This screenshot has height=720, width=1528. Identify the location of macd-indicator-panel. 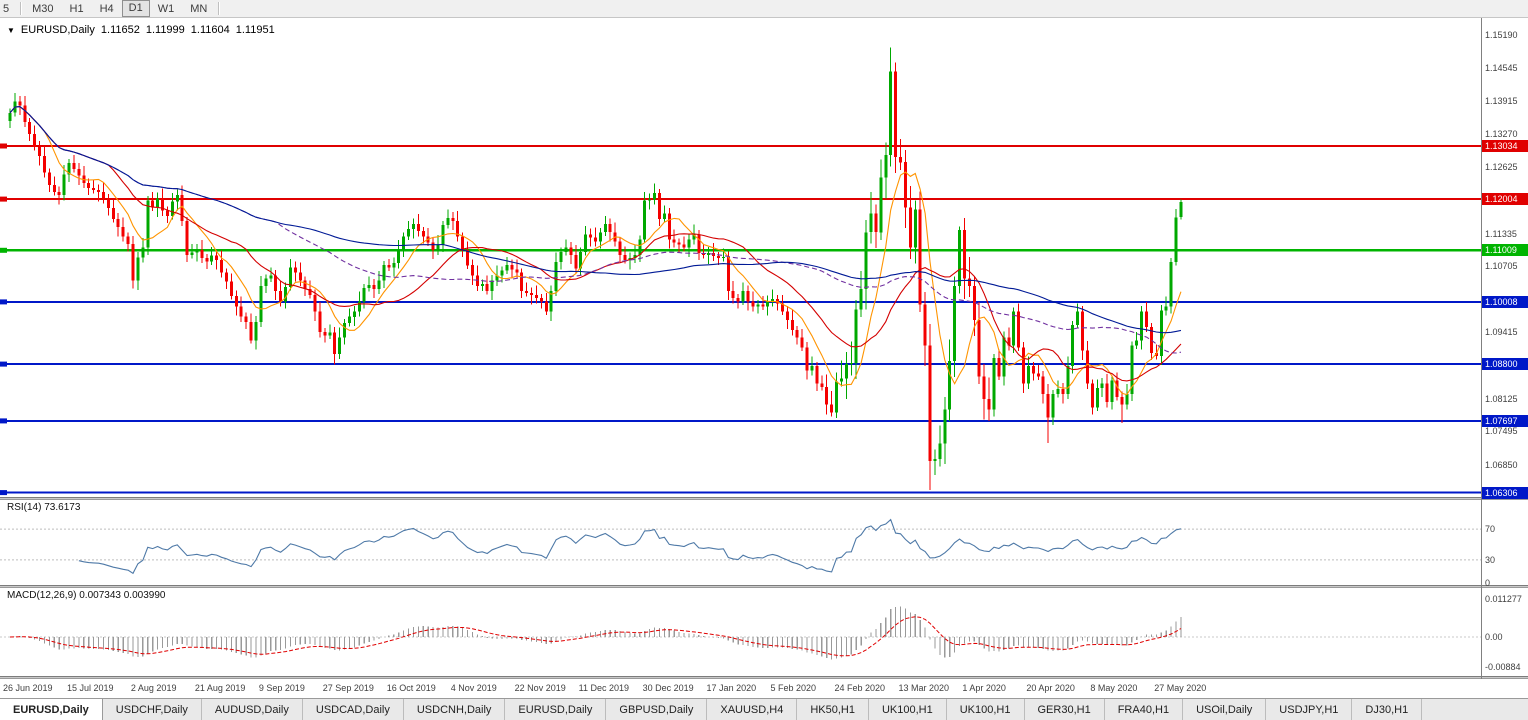
(740, 632).